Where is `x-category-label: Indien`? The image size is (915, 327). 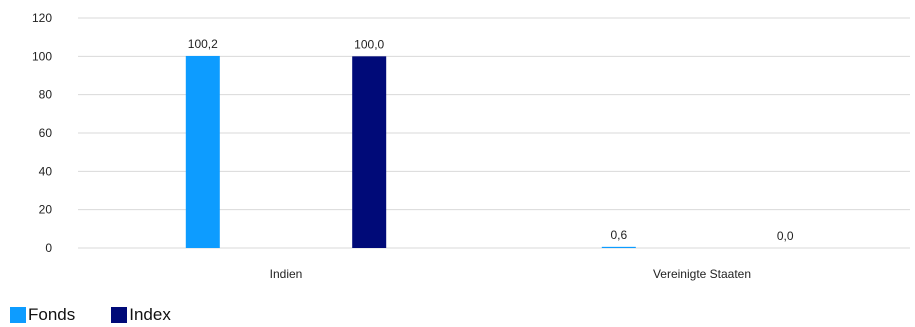
x-category-label: Indien is located at coordinates (286, 274).